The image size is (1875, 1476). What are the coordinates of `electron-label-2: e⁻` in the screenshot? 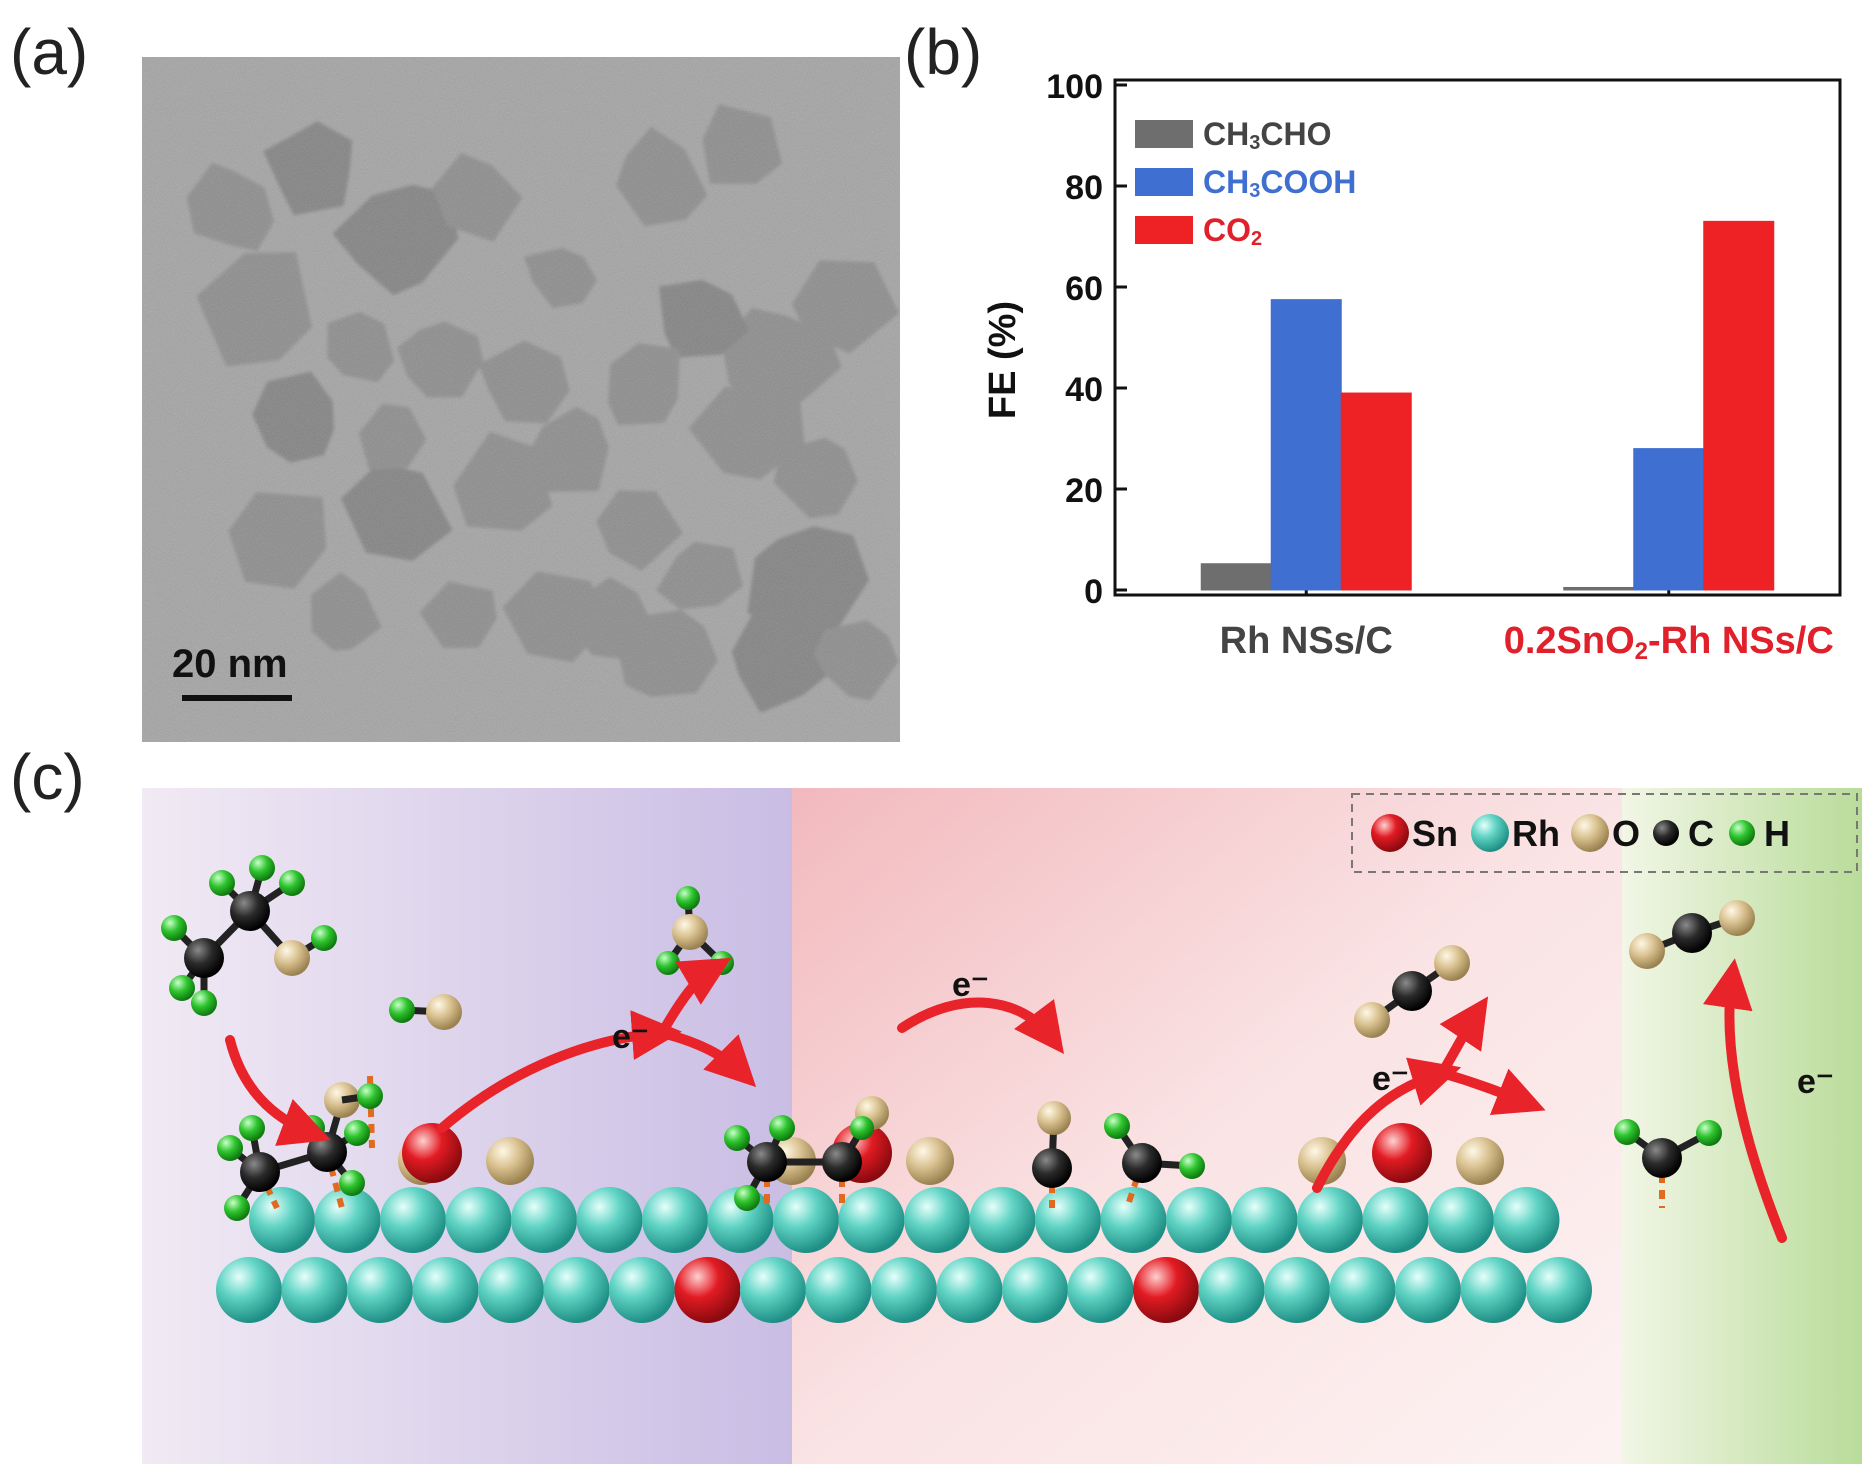 It's located at (970, 985).